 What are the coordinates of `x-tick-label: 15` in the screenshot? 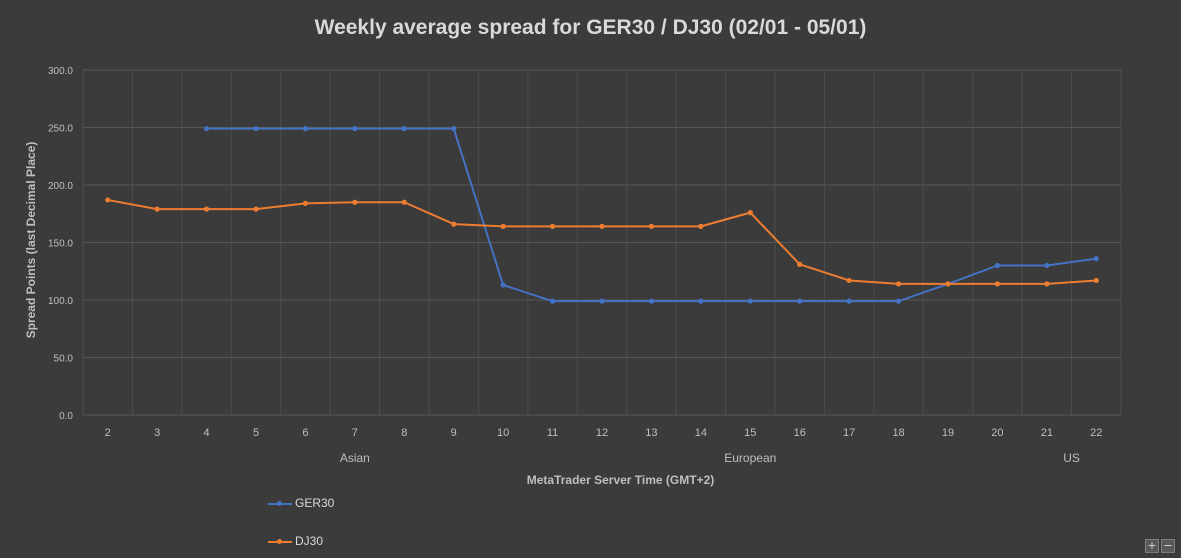 It's located at (750, 433).